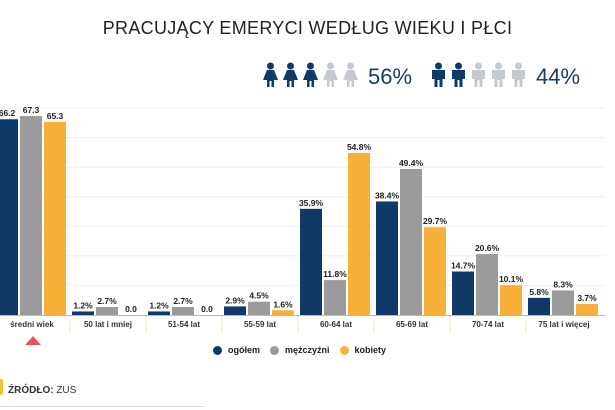  What do you see at coordinates (283, 304) in the screenshot?
I see `data-label: 1.6%` at bounding box center [283, 304].